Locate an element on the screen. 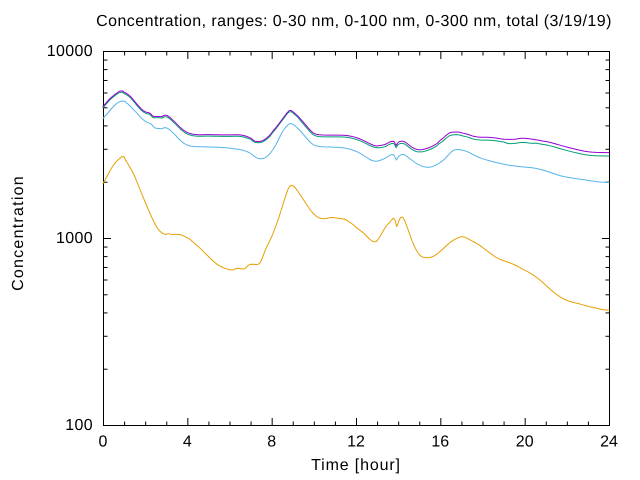 Image resolution: width=640 pixels, height=480 pixels. svg-text: 4 is located at coordinates (187, 442).